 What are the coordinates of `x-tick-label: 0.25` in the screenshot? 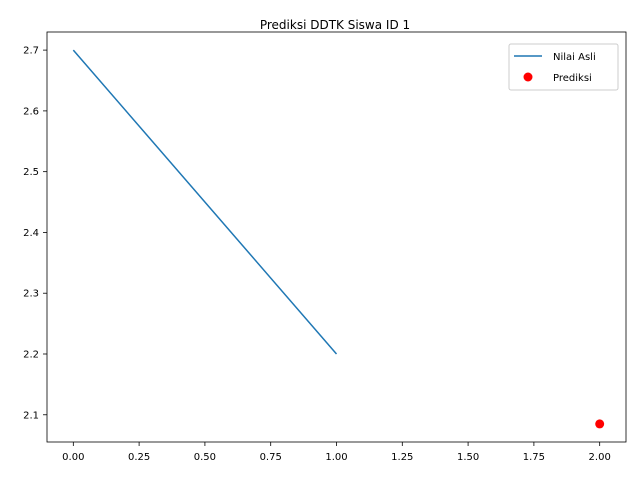 It's located at (139, 457).